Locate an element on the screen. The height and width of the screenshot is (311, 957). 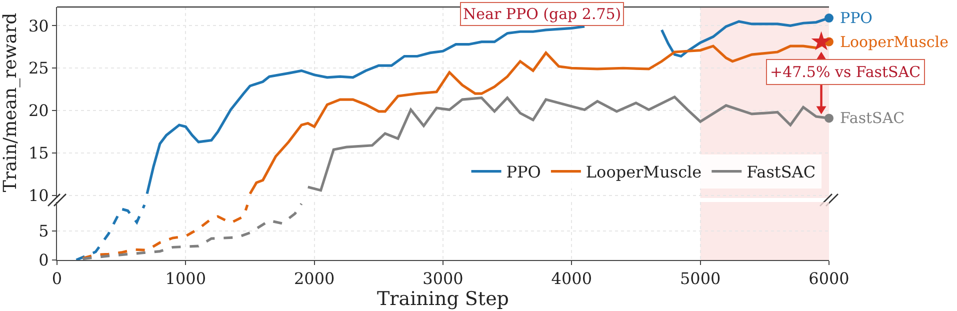
x-tick-label: 5000 is located at coordinates (700, 278).